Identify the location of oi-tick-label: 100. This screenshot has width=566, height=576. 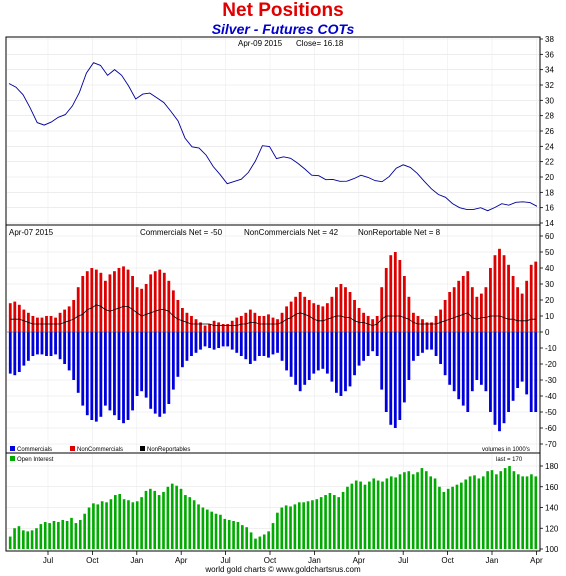
(552, 549).